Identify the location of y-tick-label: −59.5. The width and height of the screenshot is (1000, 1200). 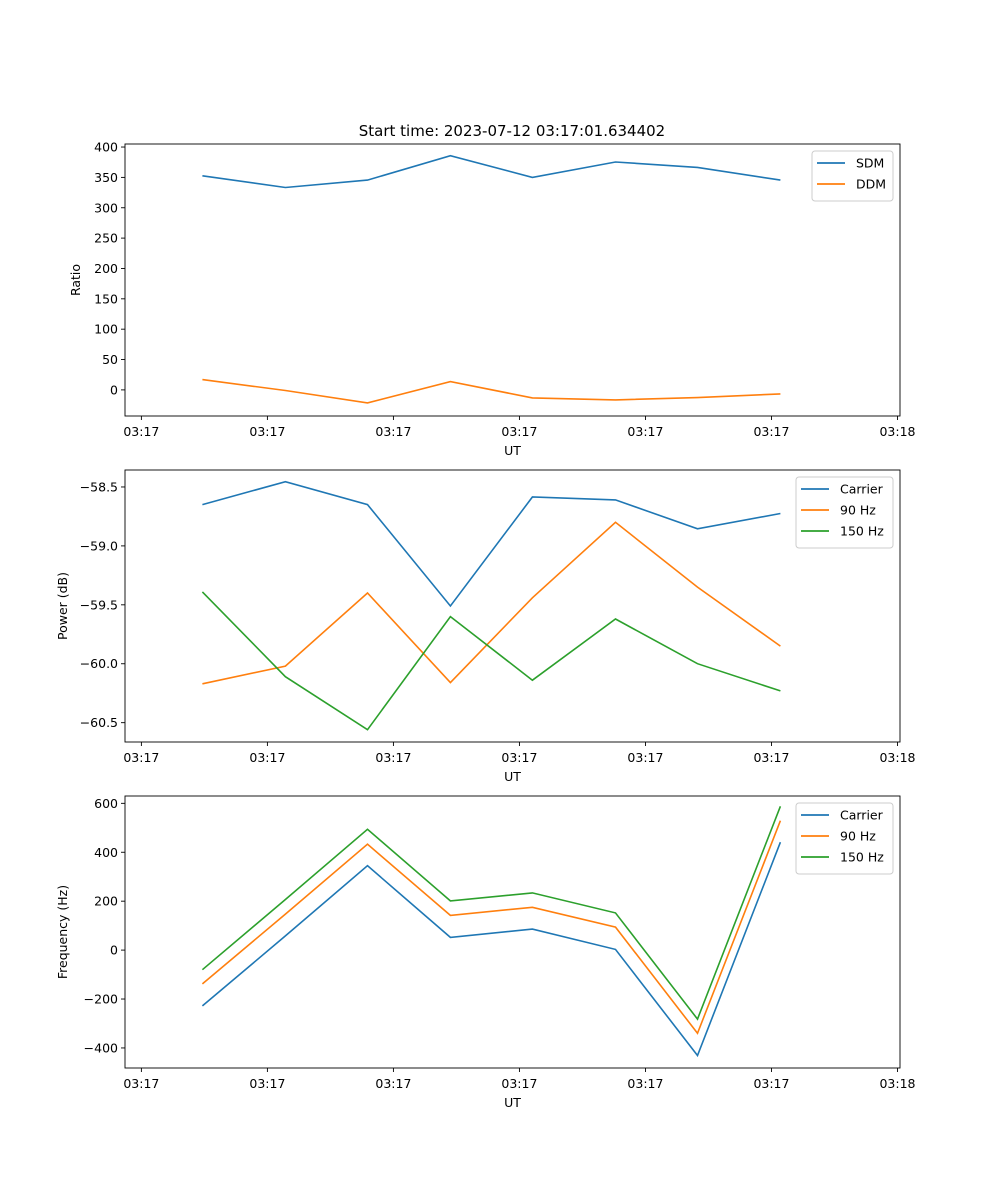
(99, 604).